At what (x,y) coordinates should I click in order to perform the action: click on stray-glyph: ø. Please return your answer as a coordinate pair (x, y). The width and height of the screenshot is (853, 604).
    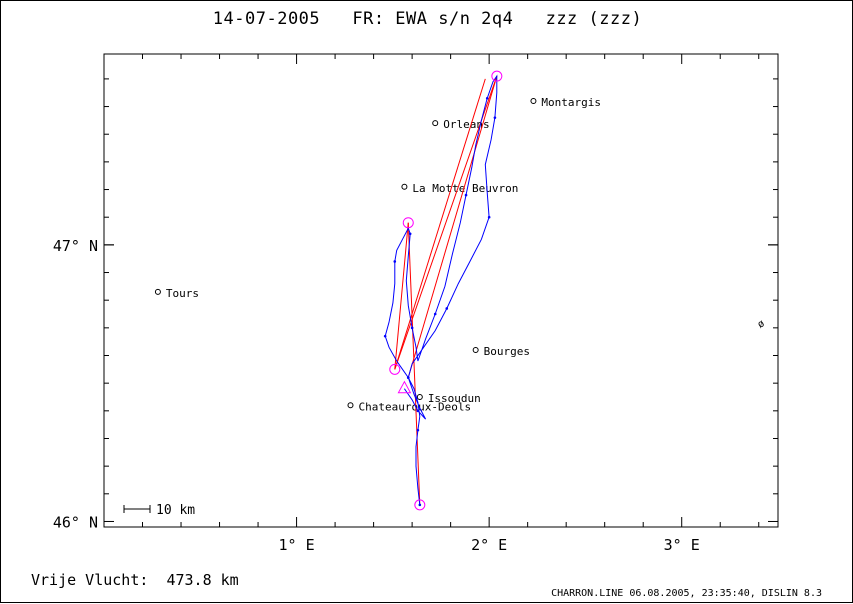
    Looking at the image, I should click on (761, 324).